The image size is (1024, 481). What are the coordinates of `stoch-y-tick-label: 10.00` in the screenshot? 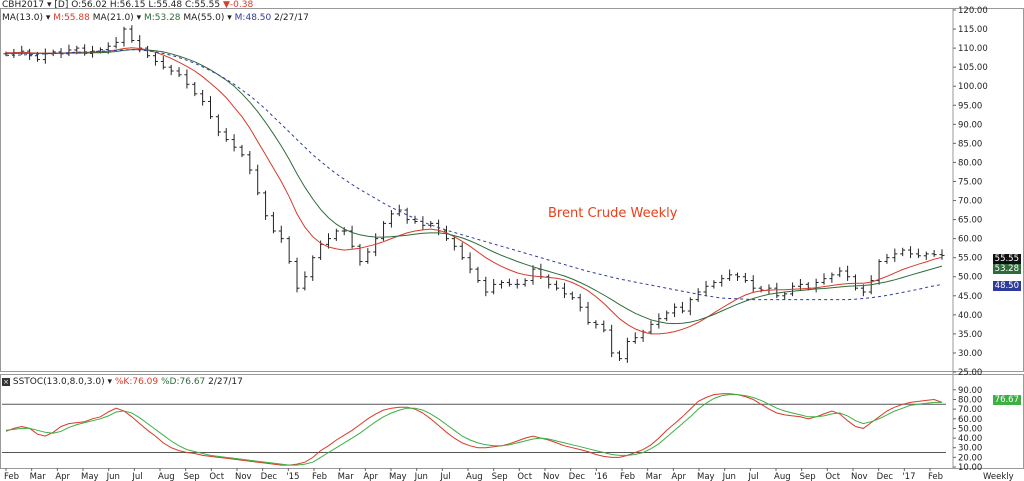 It's located at (970, 468).